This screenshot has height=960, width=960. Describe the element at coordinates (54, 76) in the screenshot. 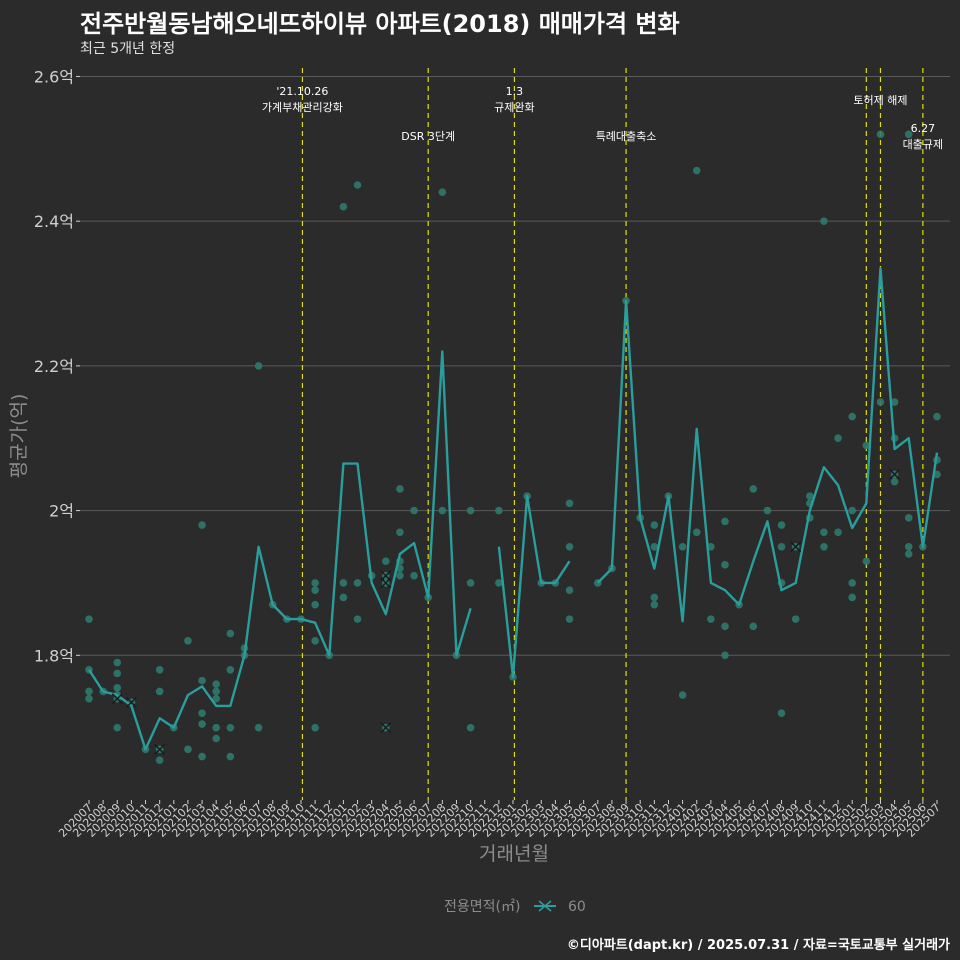

I see `y-tick-label: 2.6억` at that location.